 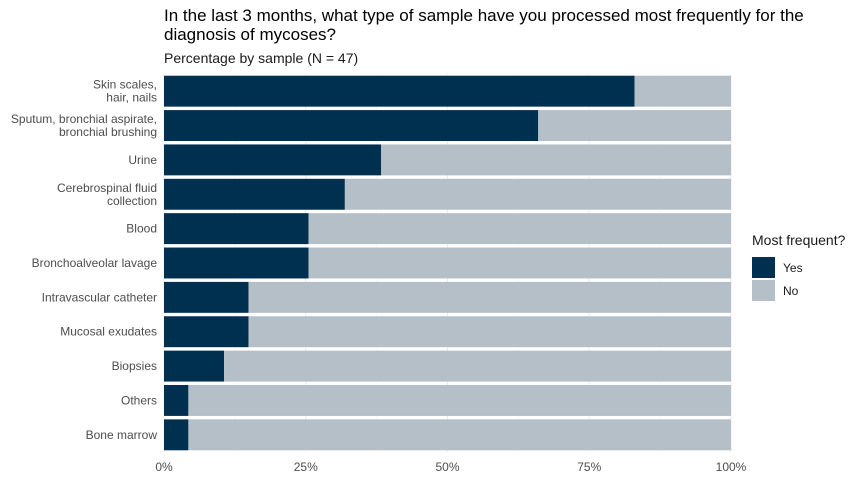 I want to click on y-tick-label: Bronchoalveolar lavage, so click(x=95, y=263).